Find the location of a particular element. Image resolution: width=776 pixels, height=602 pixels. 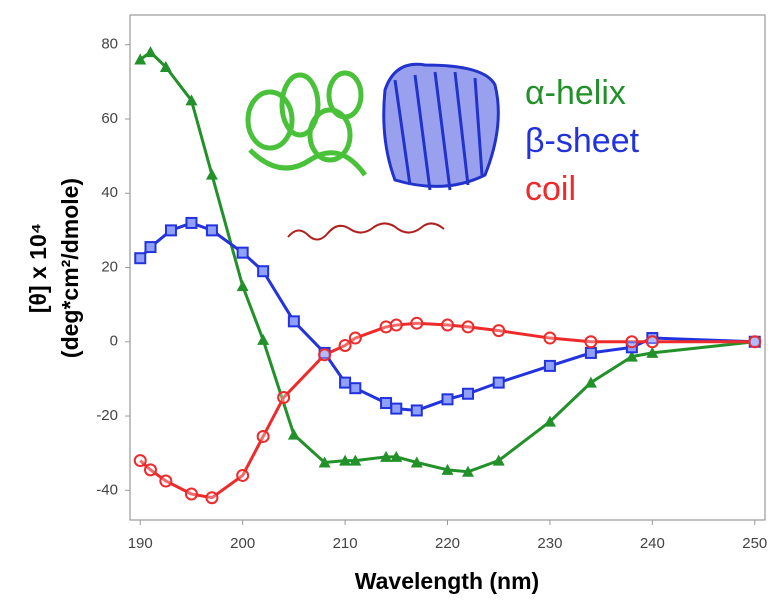

legend-label: coil is located at coordinates (550, 189).